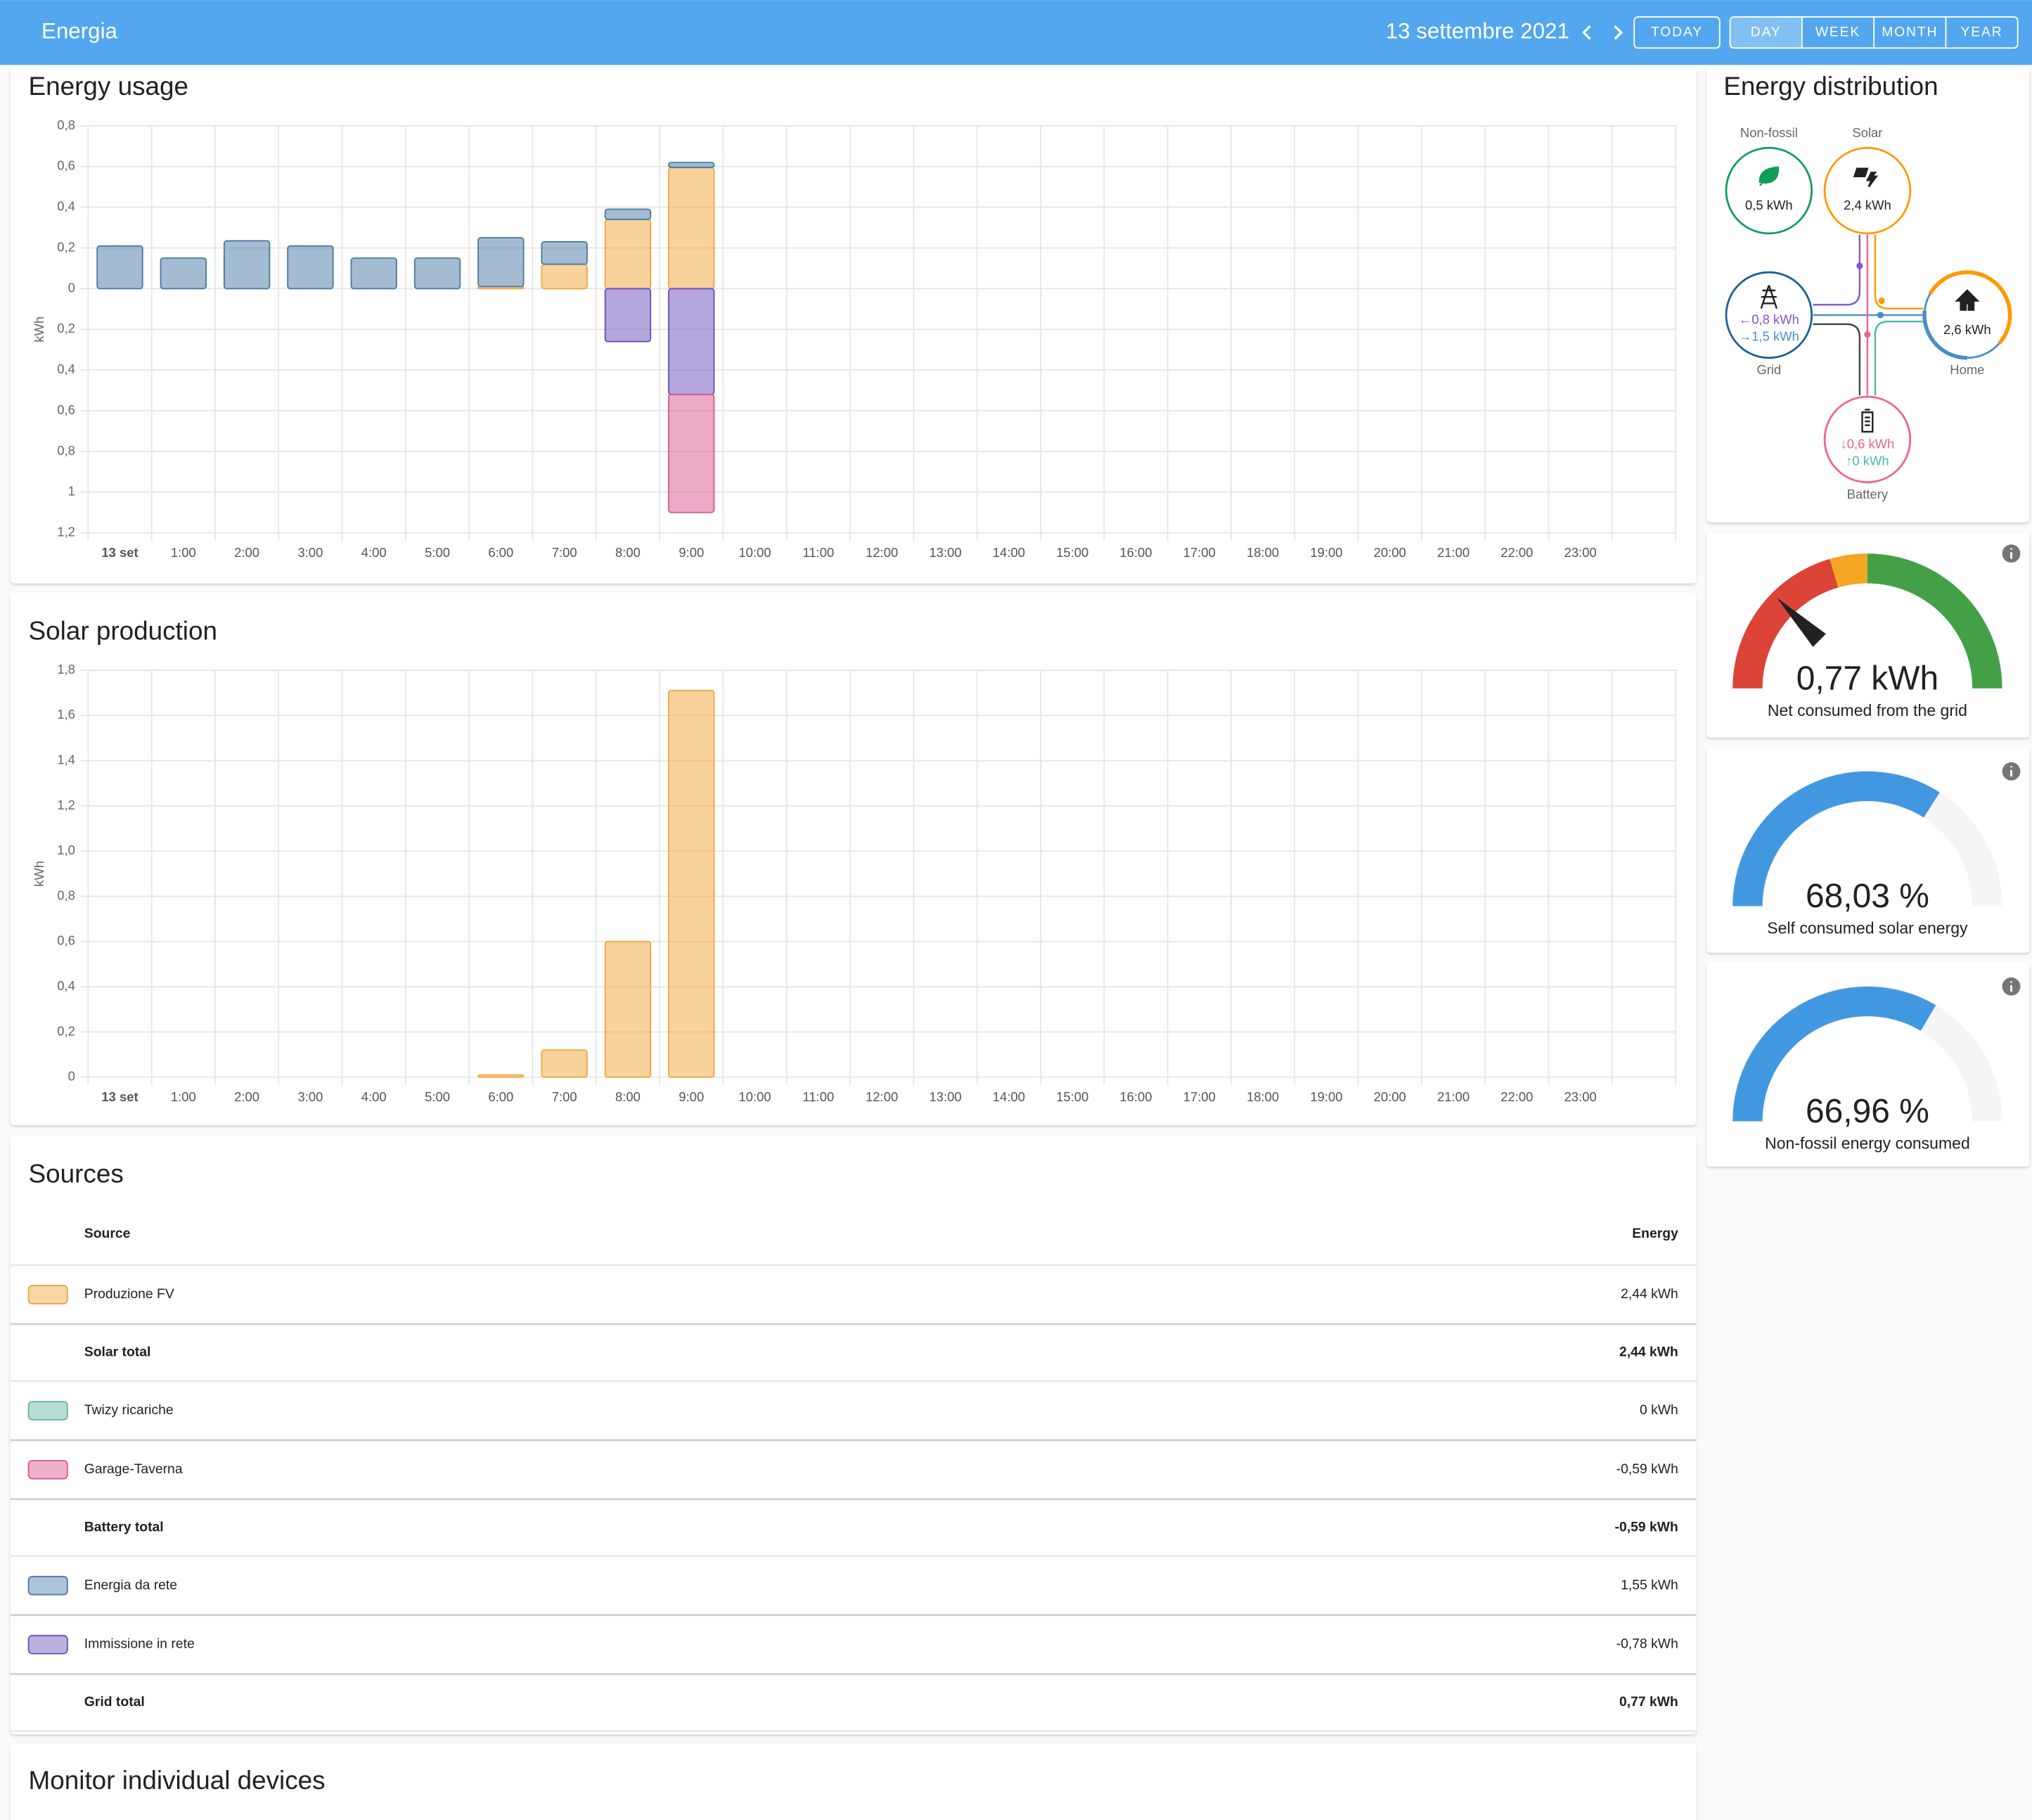  Describe the element at coordinates (853, 1654) in the screenshot. I see `table-row: Immissione in rete -0,78 kWh` at that location.